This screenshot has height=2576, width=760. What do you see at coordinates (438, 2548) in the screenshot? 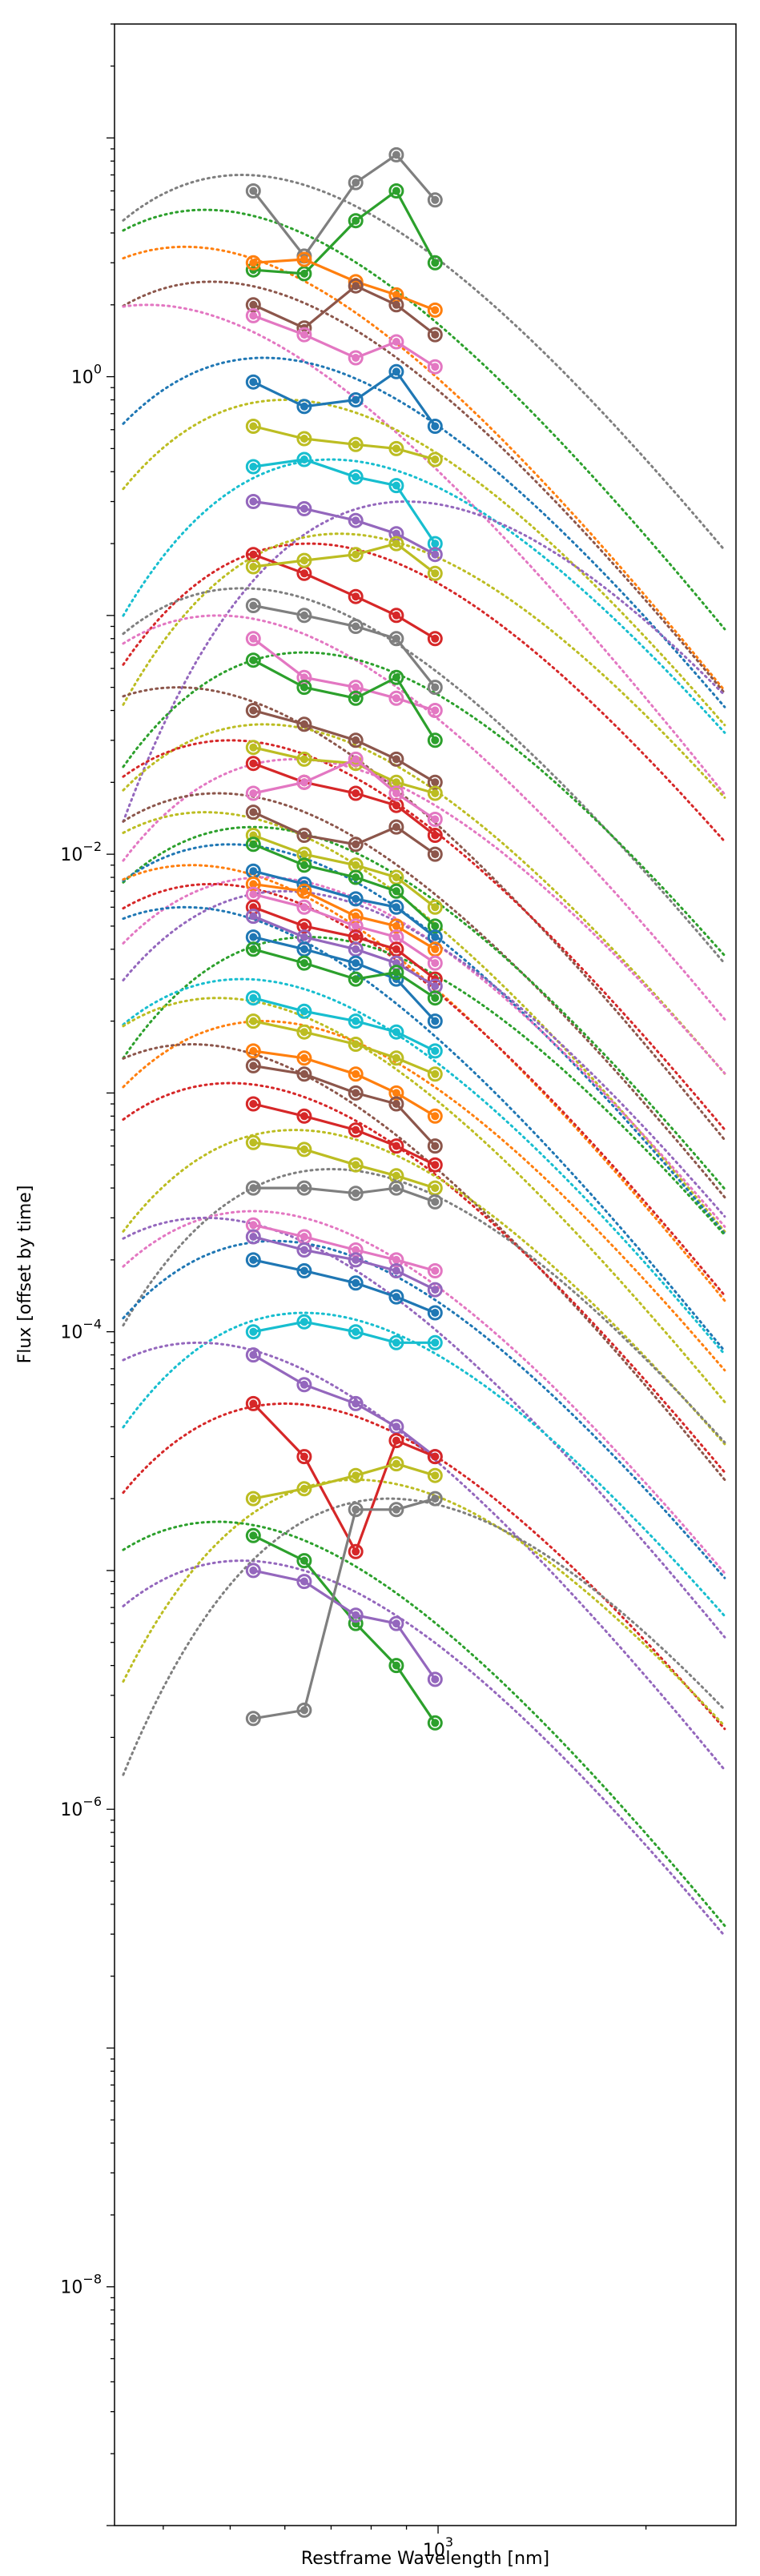
I see `x-tick-label: 103` at bounding box center [438, 2548].